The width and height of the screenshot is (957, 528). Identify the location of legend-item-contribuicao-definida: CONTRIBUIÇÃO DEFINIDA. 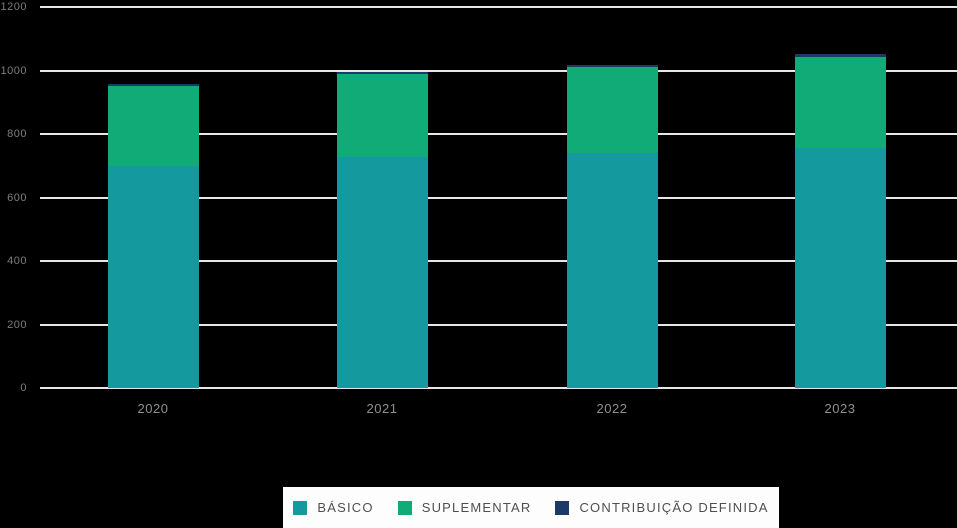
(661, 507).